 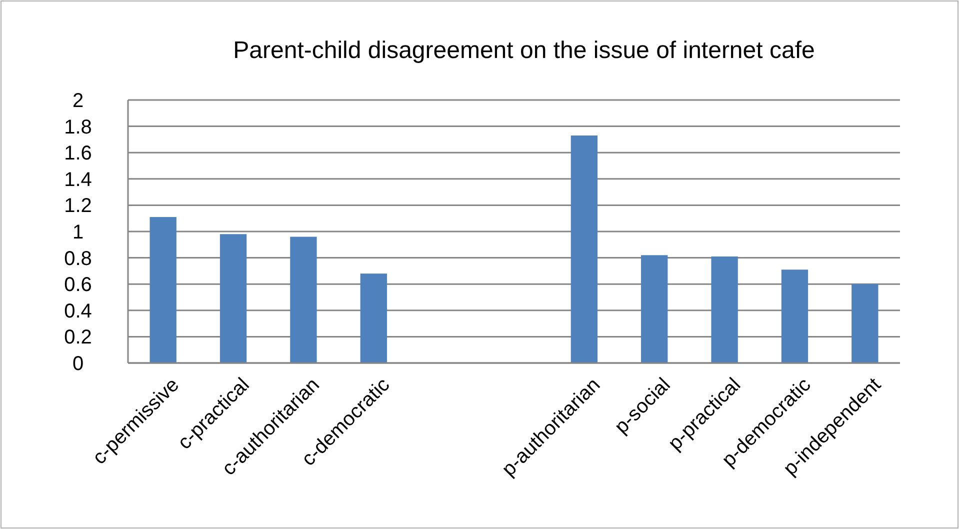 I want to click on y-tick-label: 2, so click(x=78, y=101).